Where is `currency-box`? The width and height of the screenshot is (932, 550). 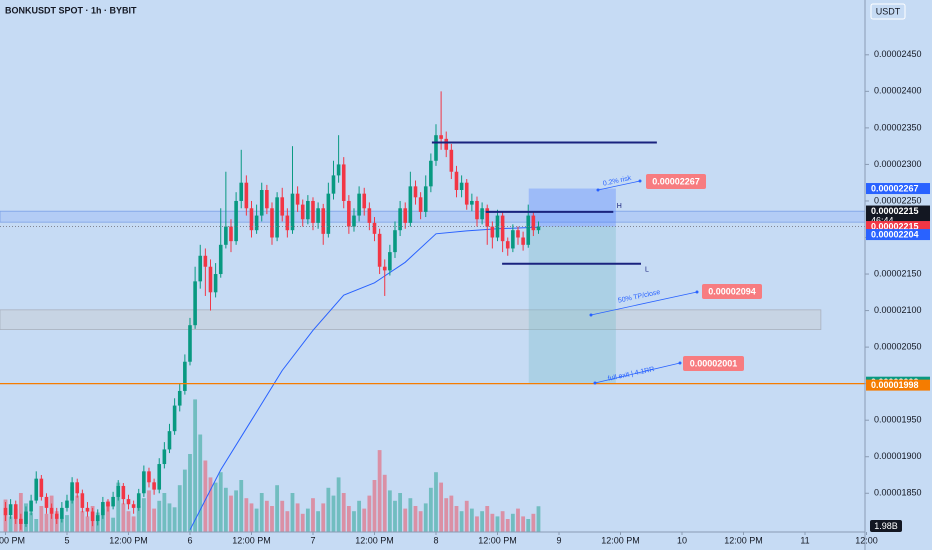
currency-box is located at coordinates (888, 11).